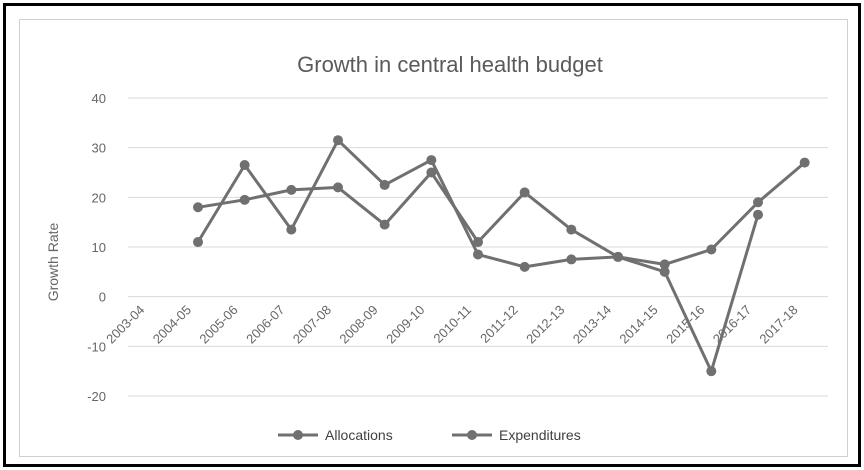 The width and height of the screenshot is (864, 470). I want to click on y-tick-label: 40, so click(99, 98).